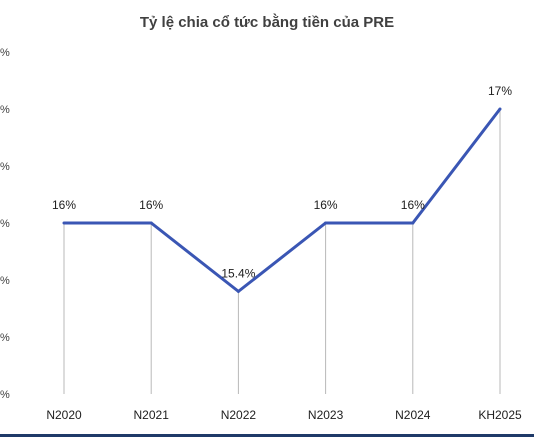 The image size is (534, 437). What do you see at coordinates (413, 415) in the screenshot?
I see `x-tick-label: N2024` at bounding box center [413, 415].